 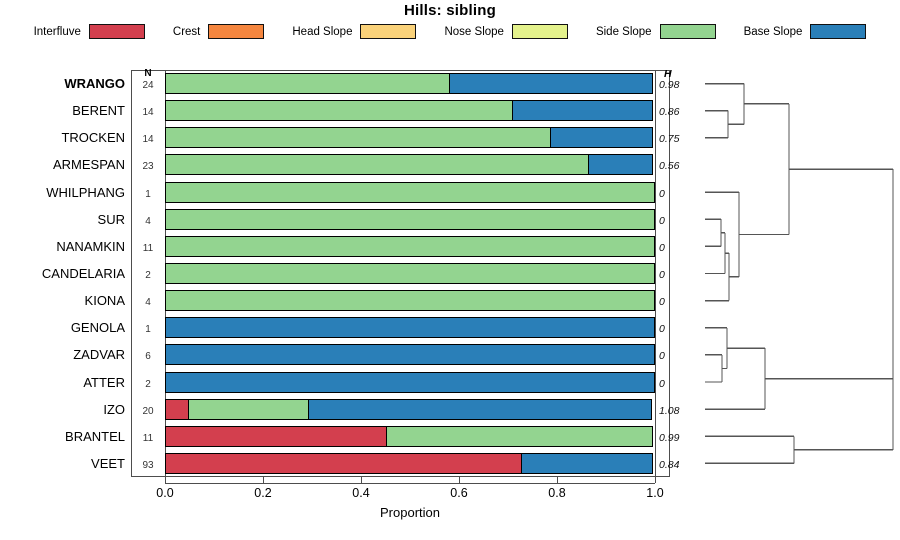 What do you see at coordinates (669, 139) in the screenshot?
I see `h-value: 0.75` at bounding box center [669, 139].